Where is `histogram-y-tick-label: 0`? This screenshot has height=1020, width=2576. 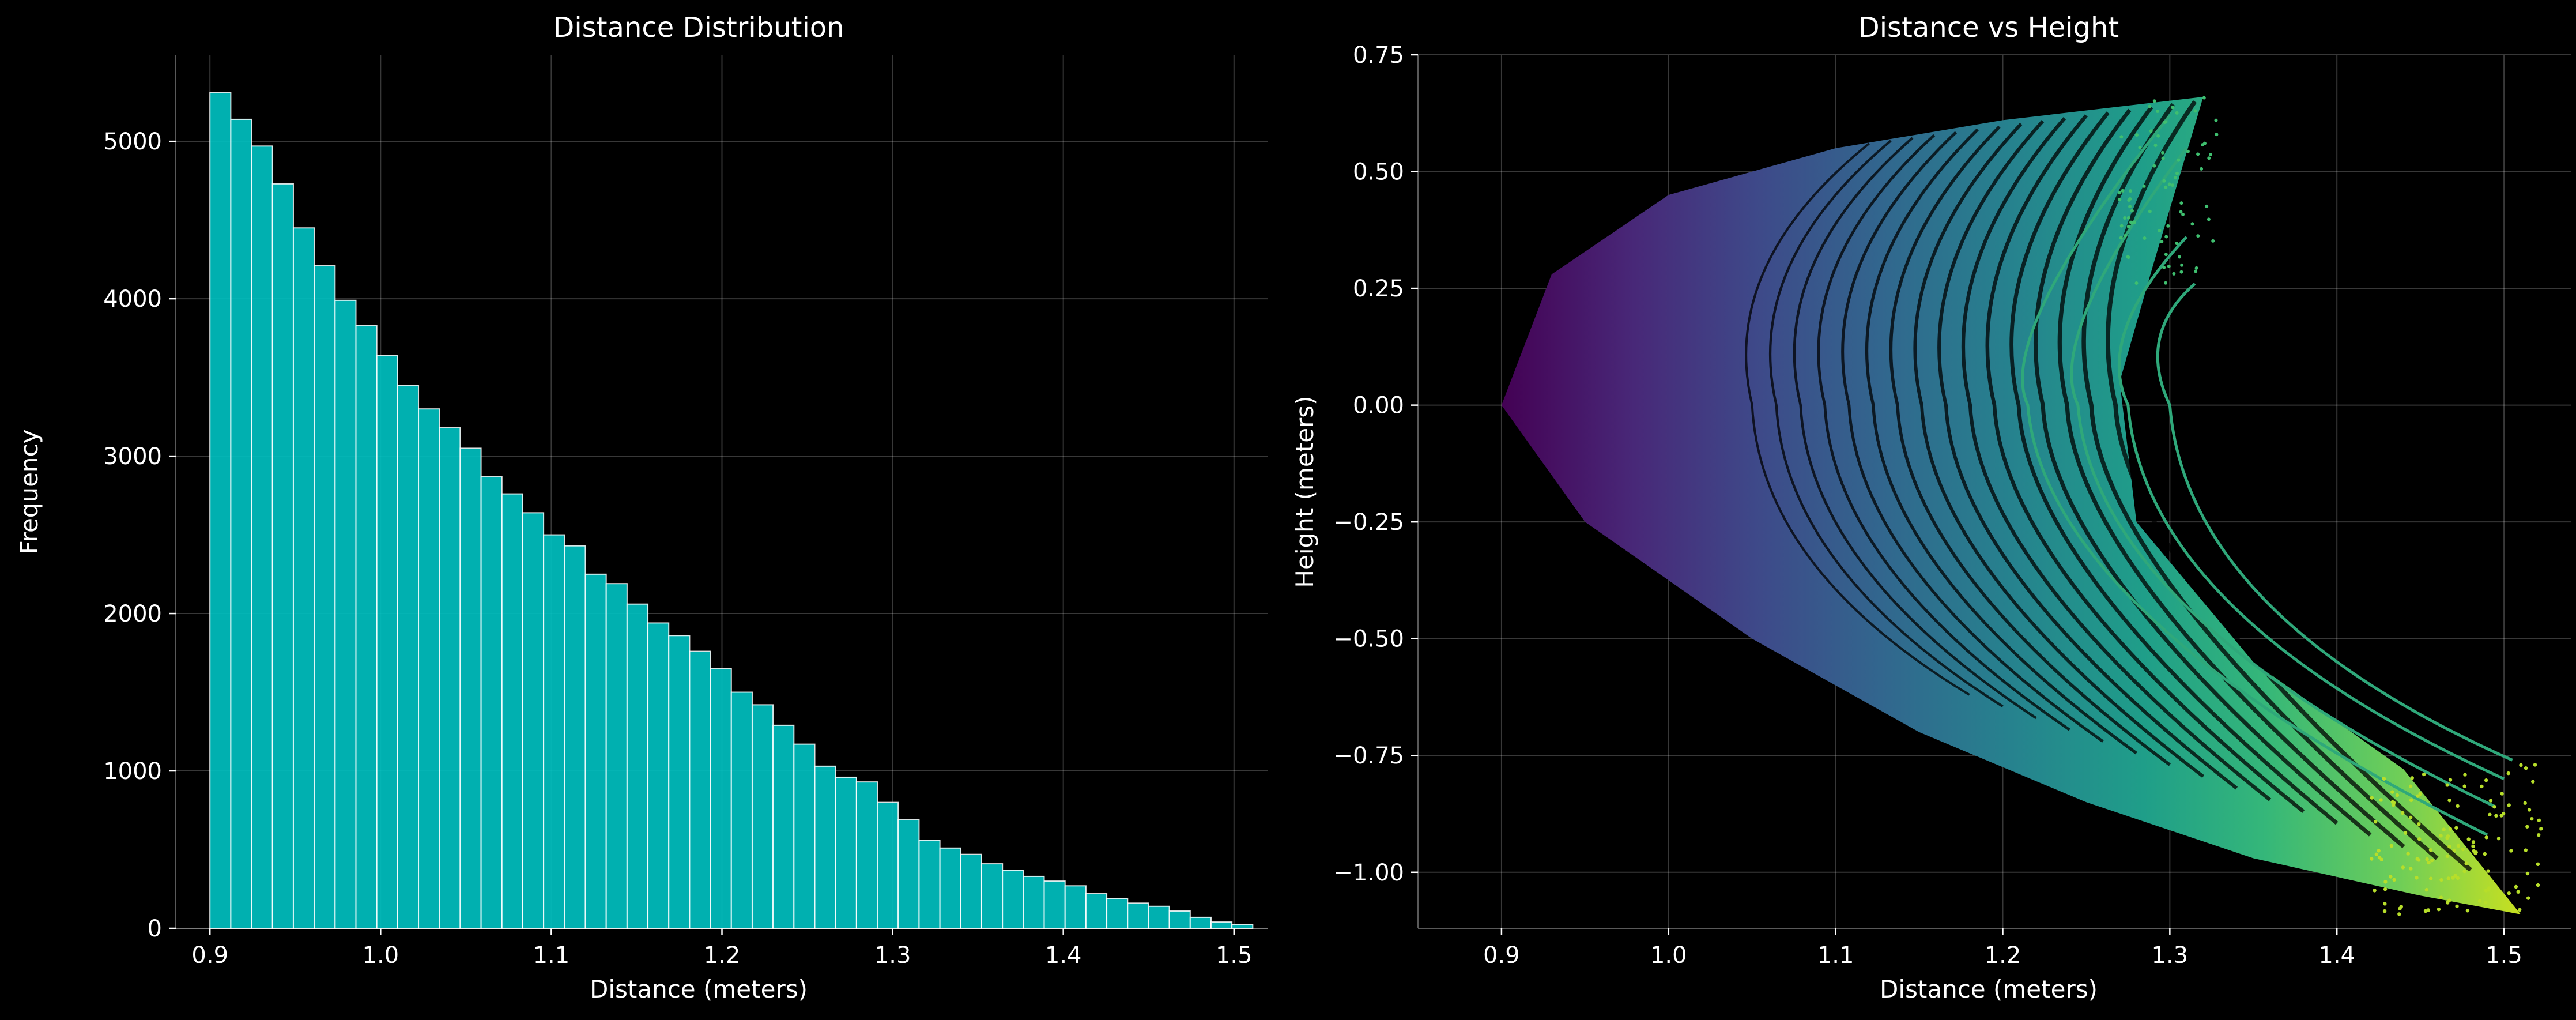 histogram-y-tick-label: 0 is located at coordinates (155, 929).